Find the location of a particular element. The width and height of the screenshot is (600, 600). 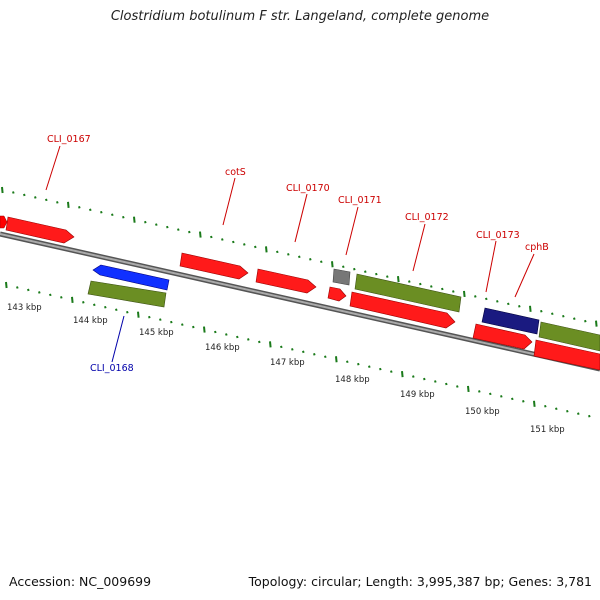

gene-label-cli-0171: CLI_0171 is located at coordinates (360, 200).